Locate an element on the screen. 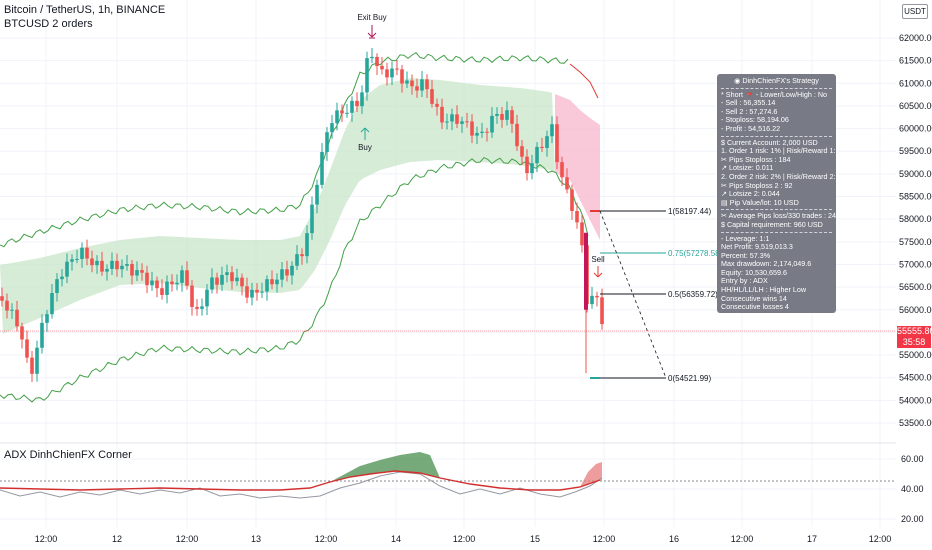 Image resolution: width=932 pixels, height=550 pixels. strategy-subtitle: BTCUSD 2 orders is located at coordinates (48, 24).